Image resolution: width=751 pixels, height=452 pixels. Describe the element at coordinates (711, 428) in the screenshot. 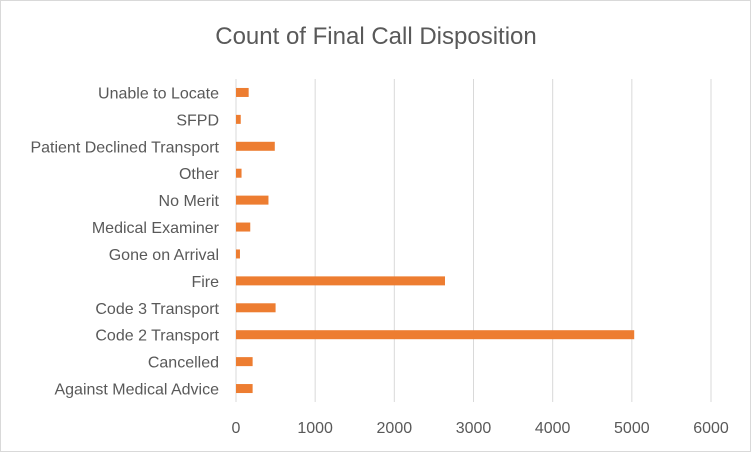

I see `x-tick-label: 6000` at that location.